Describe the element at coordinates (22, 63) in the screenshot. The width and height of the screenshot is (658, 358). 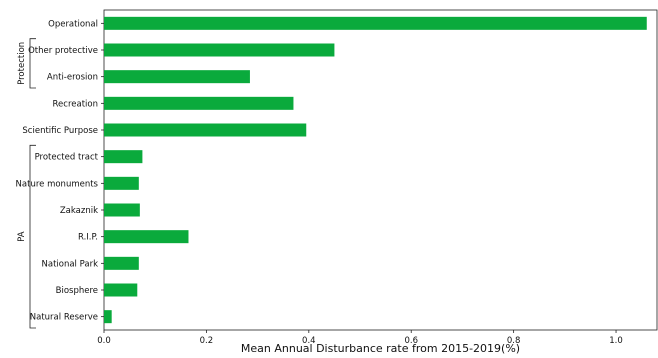
I see `group-label: Protection` at that location.